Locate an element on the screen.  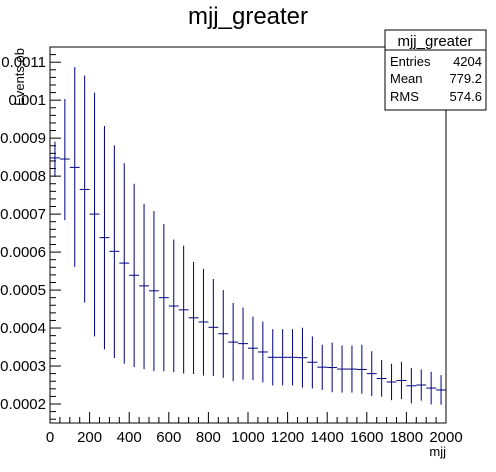
y-tick-label: 0.0007 is located at coordinates (23, 214).